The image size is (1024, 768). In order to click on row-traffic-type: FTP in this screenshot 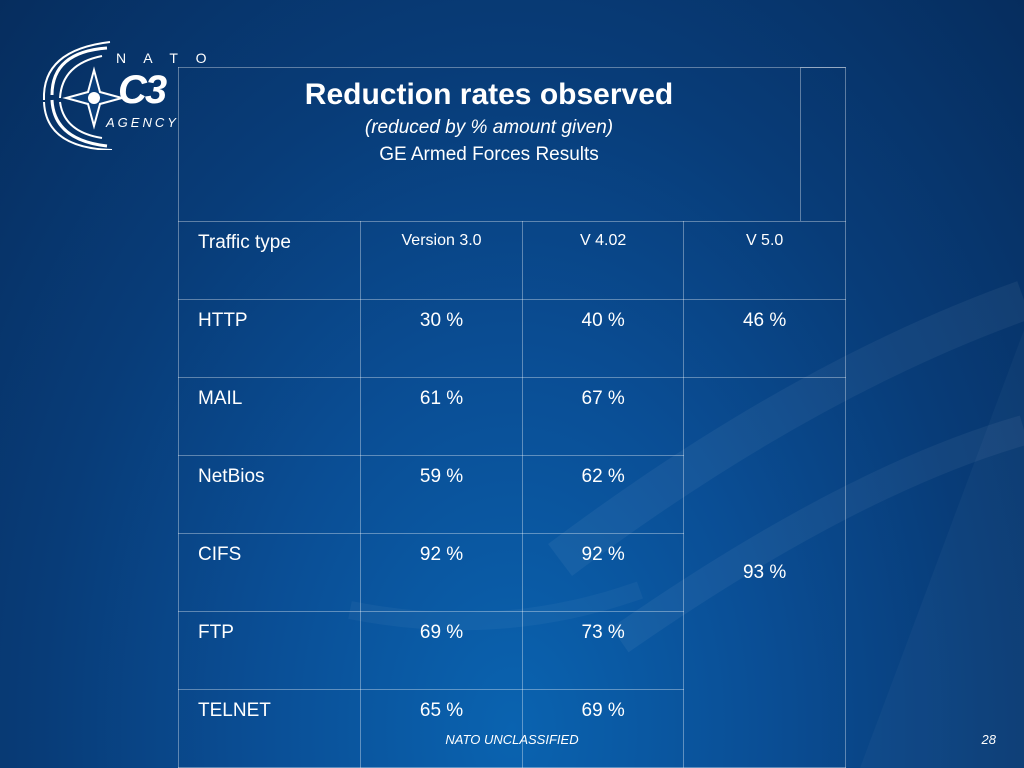, I will do `click(269, 650)`.